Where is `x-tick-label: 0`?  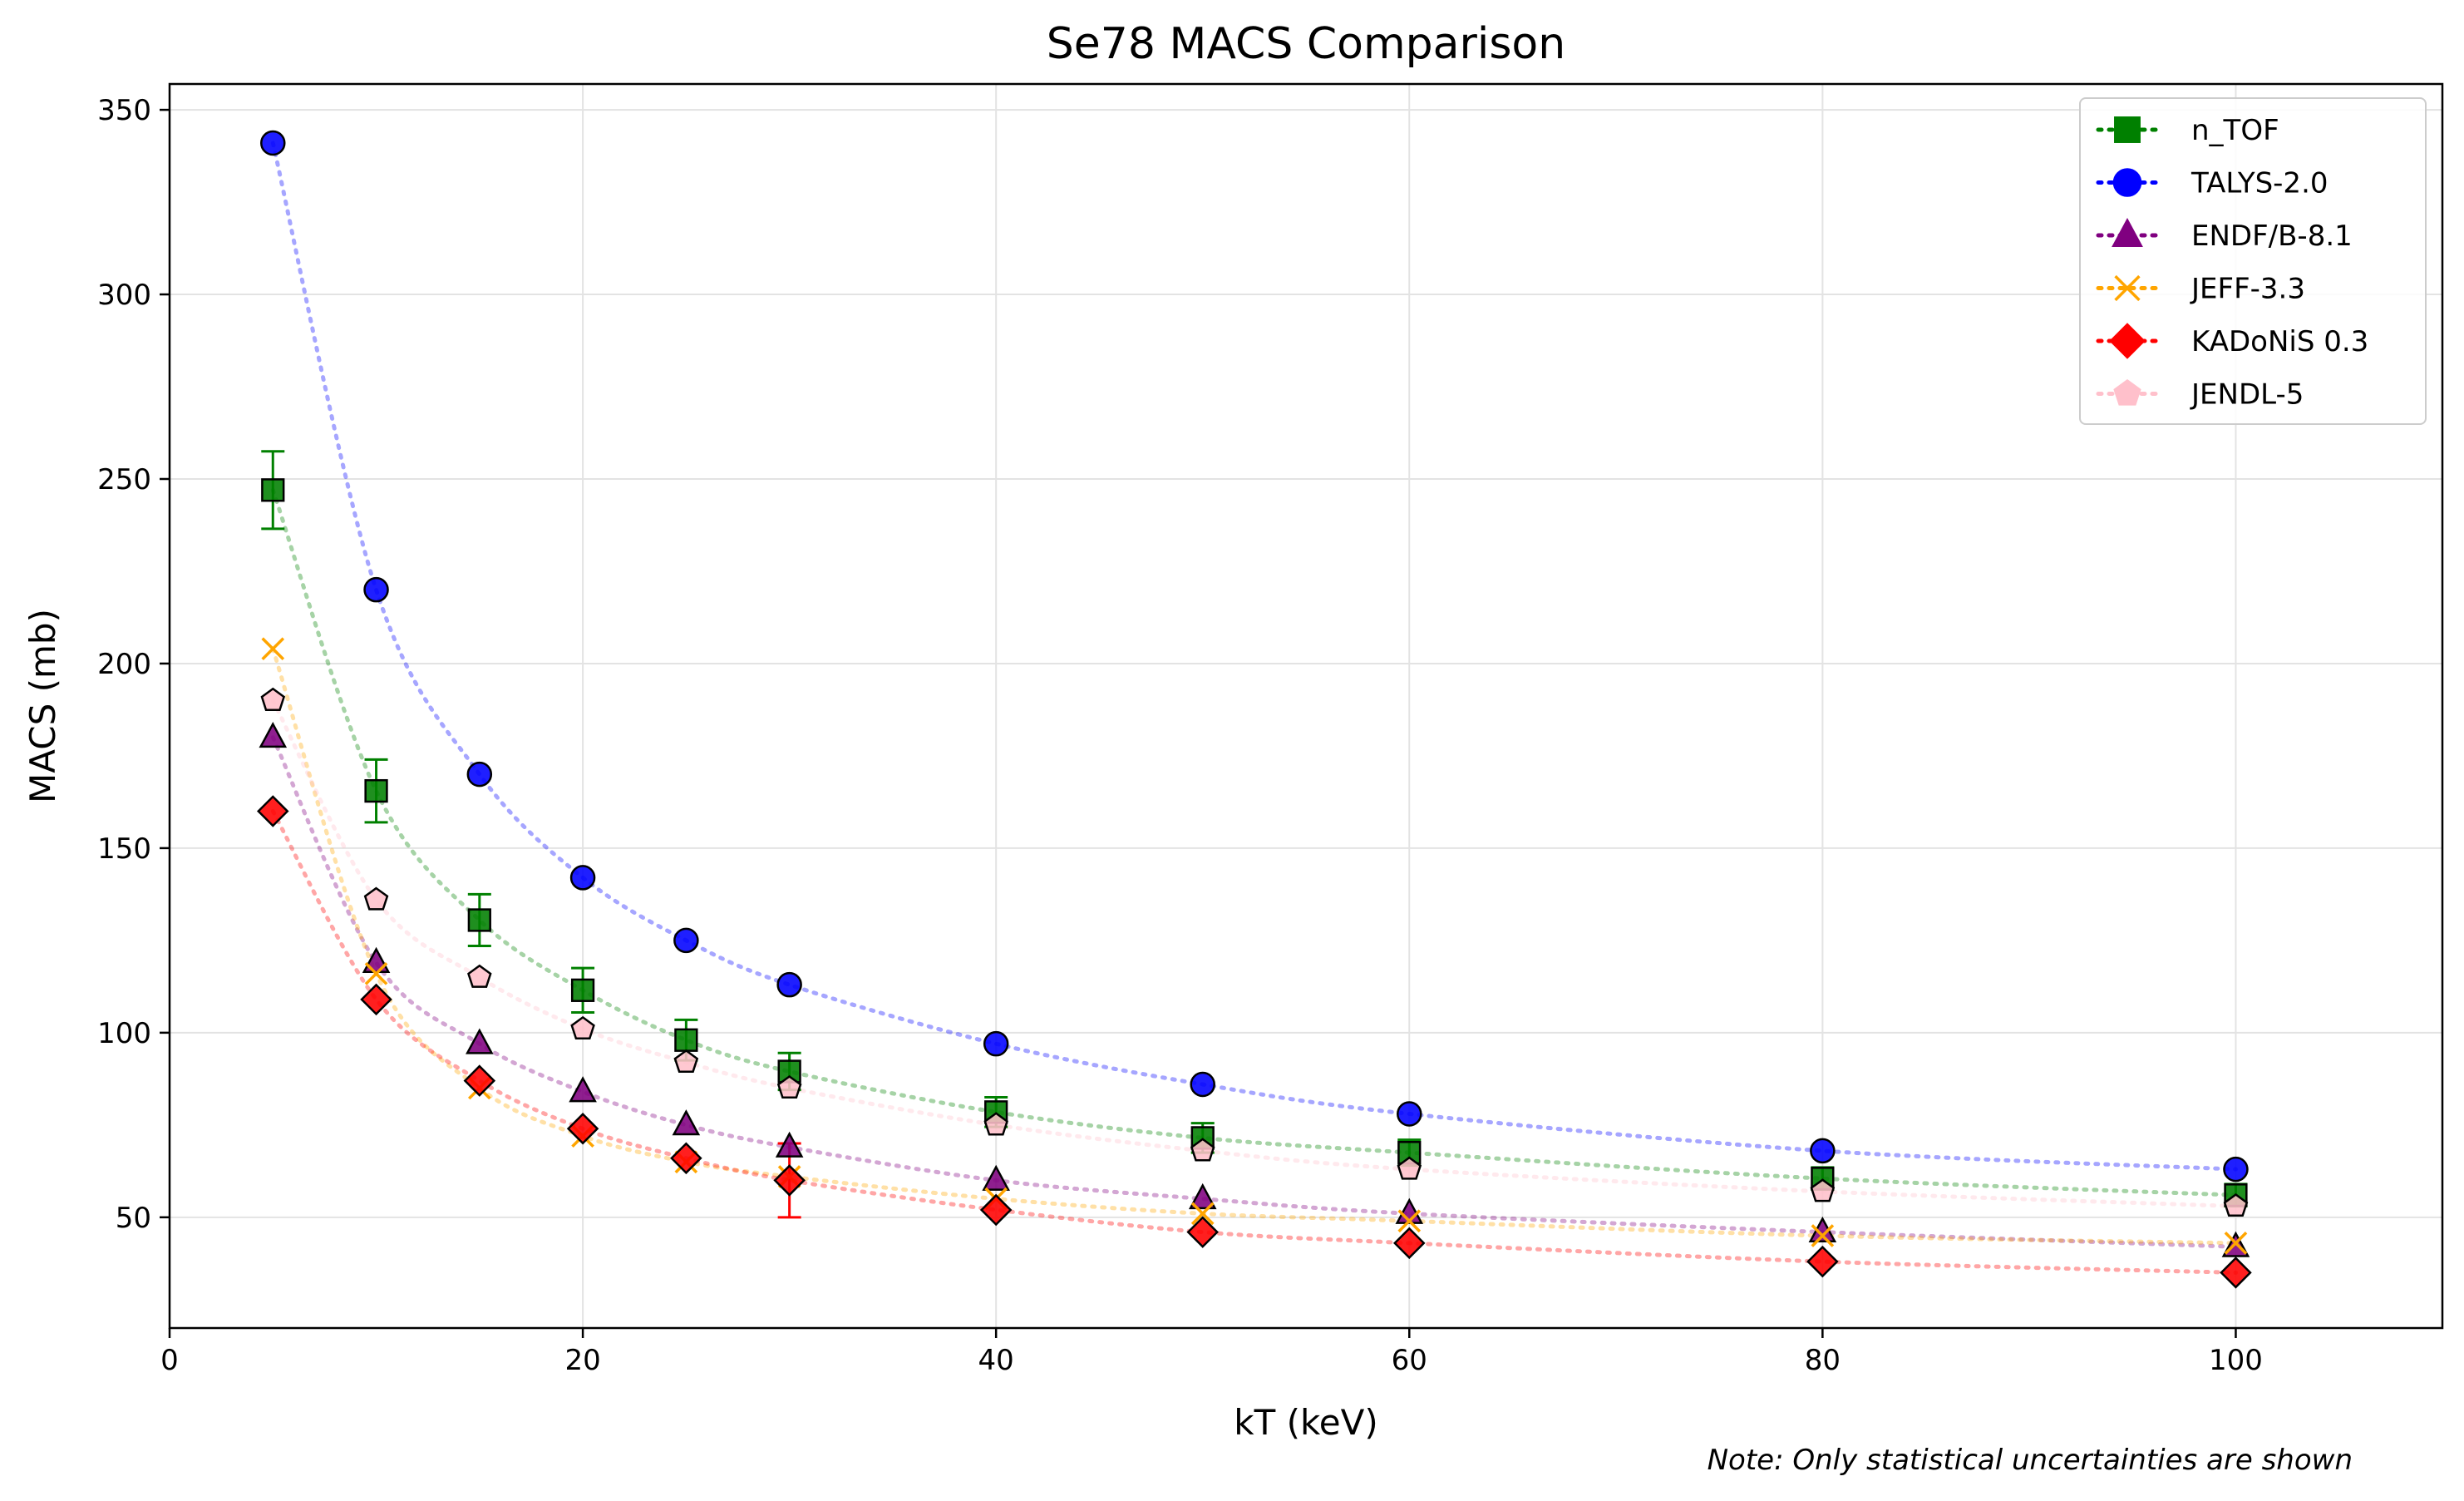
x-tick-label: 0 is located at coordinates (169, 1360).